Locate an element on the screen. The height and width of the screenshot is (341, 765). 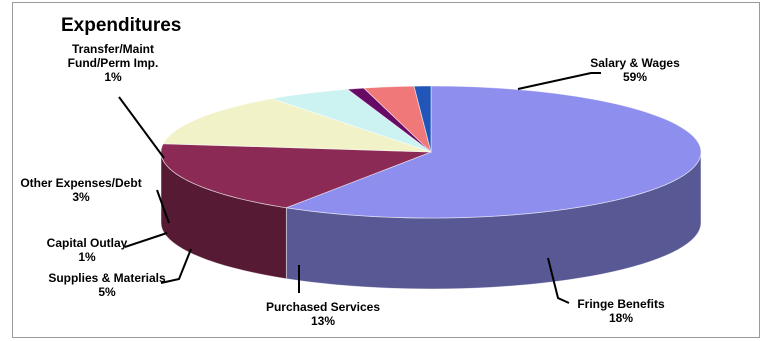
slice-label-capital-outlay: Capital Outlay is located at coordinates (87, 243).